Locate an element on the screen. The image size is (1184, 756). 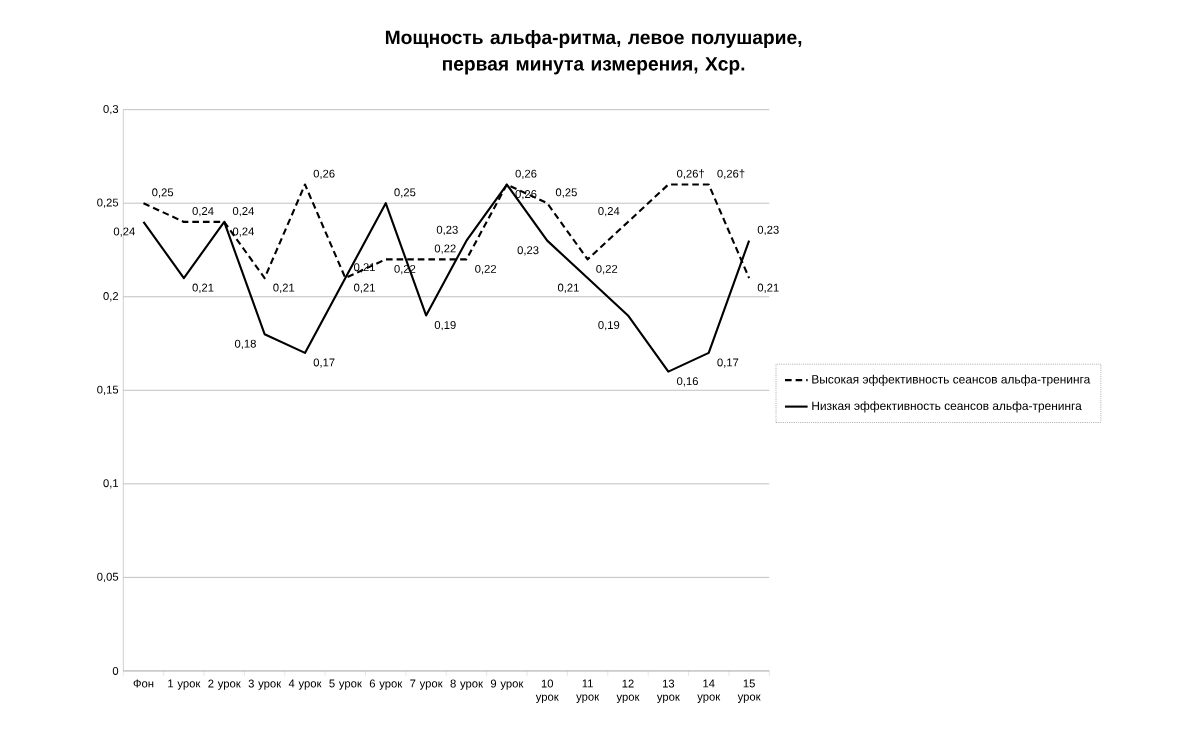
y-tick-label: 0,3 is located at coordinates (111, 110).